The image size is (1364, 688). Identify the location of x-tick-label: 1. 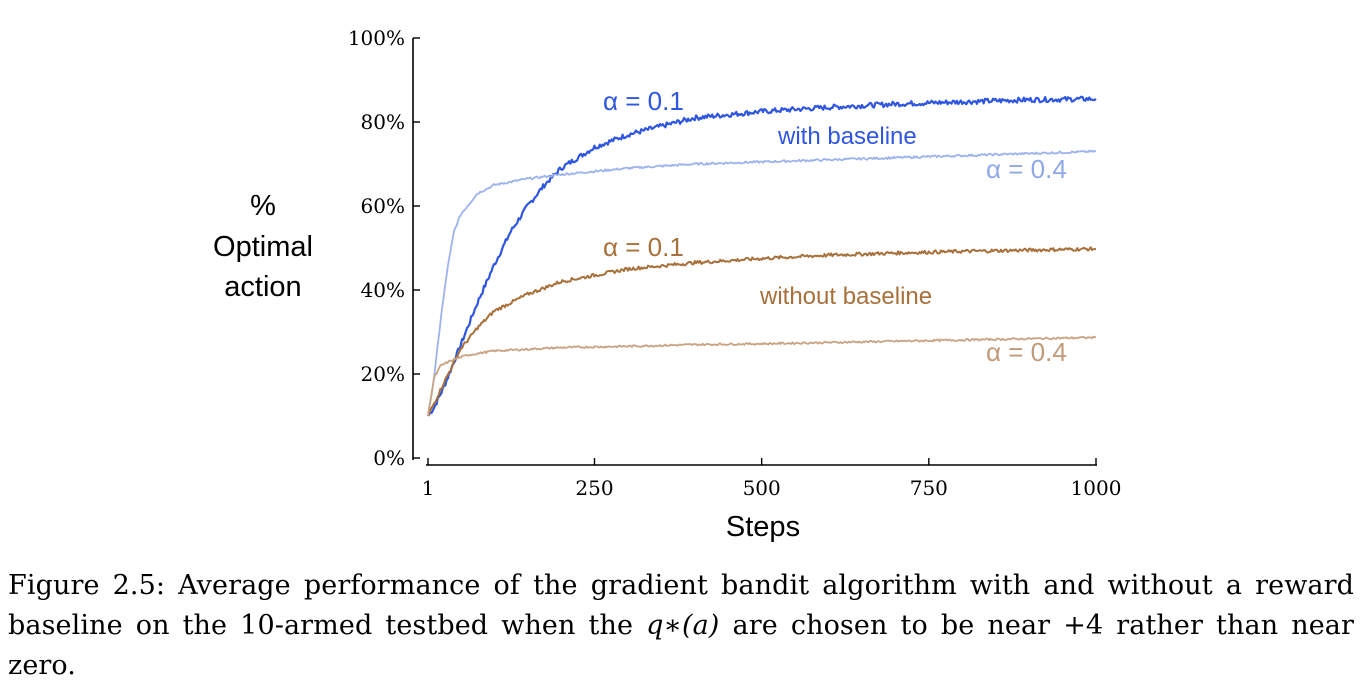
(428, 488).